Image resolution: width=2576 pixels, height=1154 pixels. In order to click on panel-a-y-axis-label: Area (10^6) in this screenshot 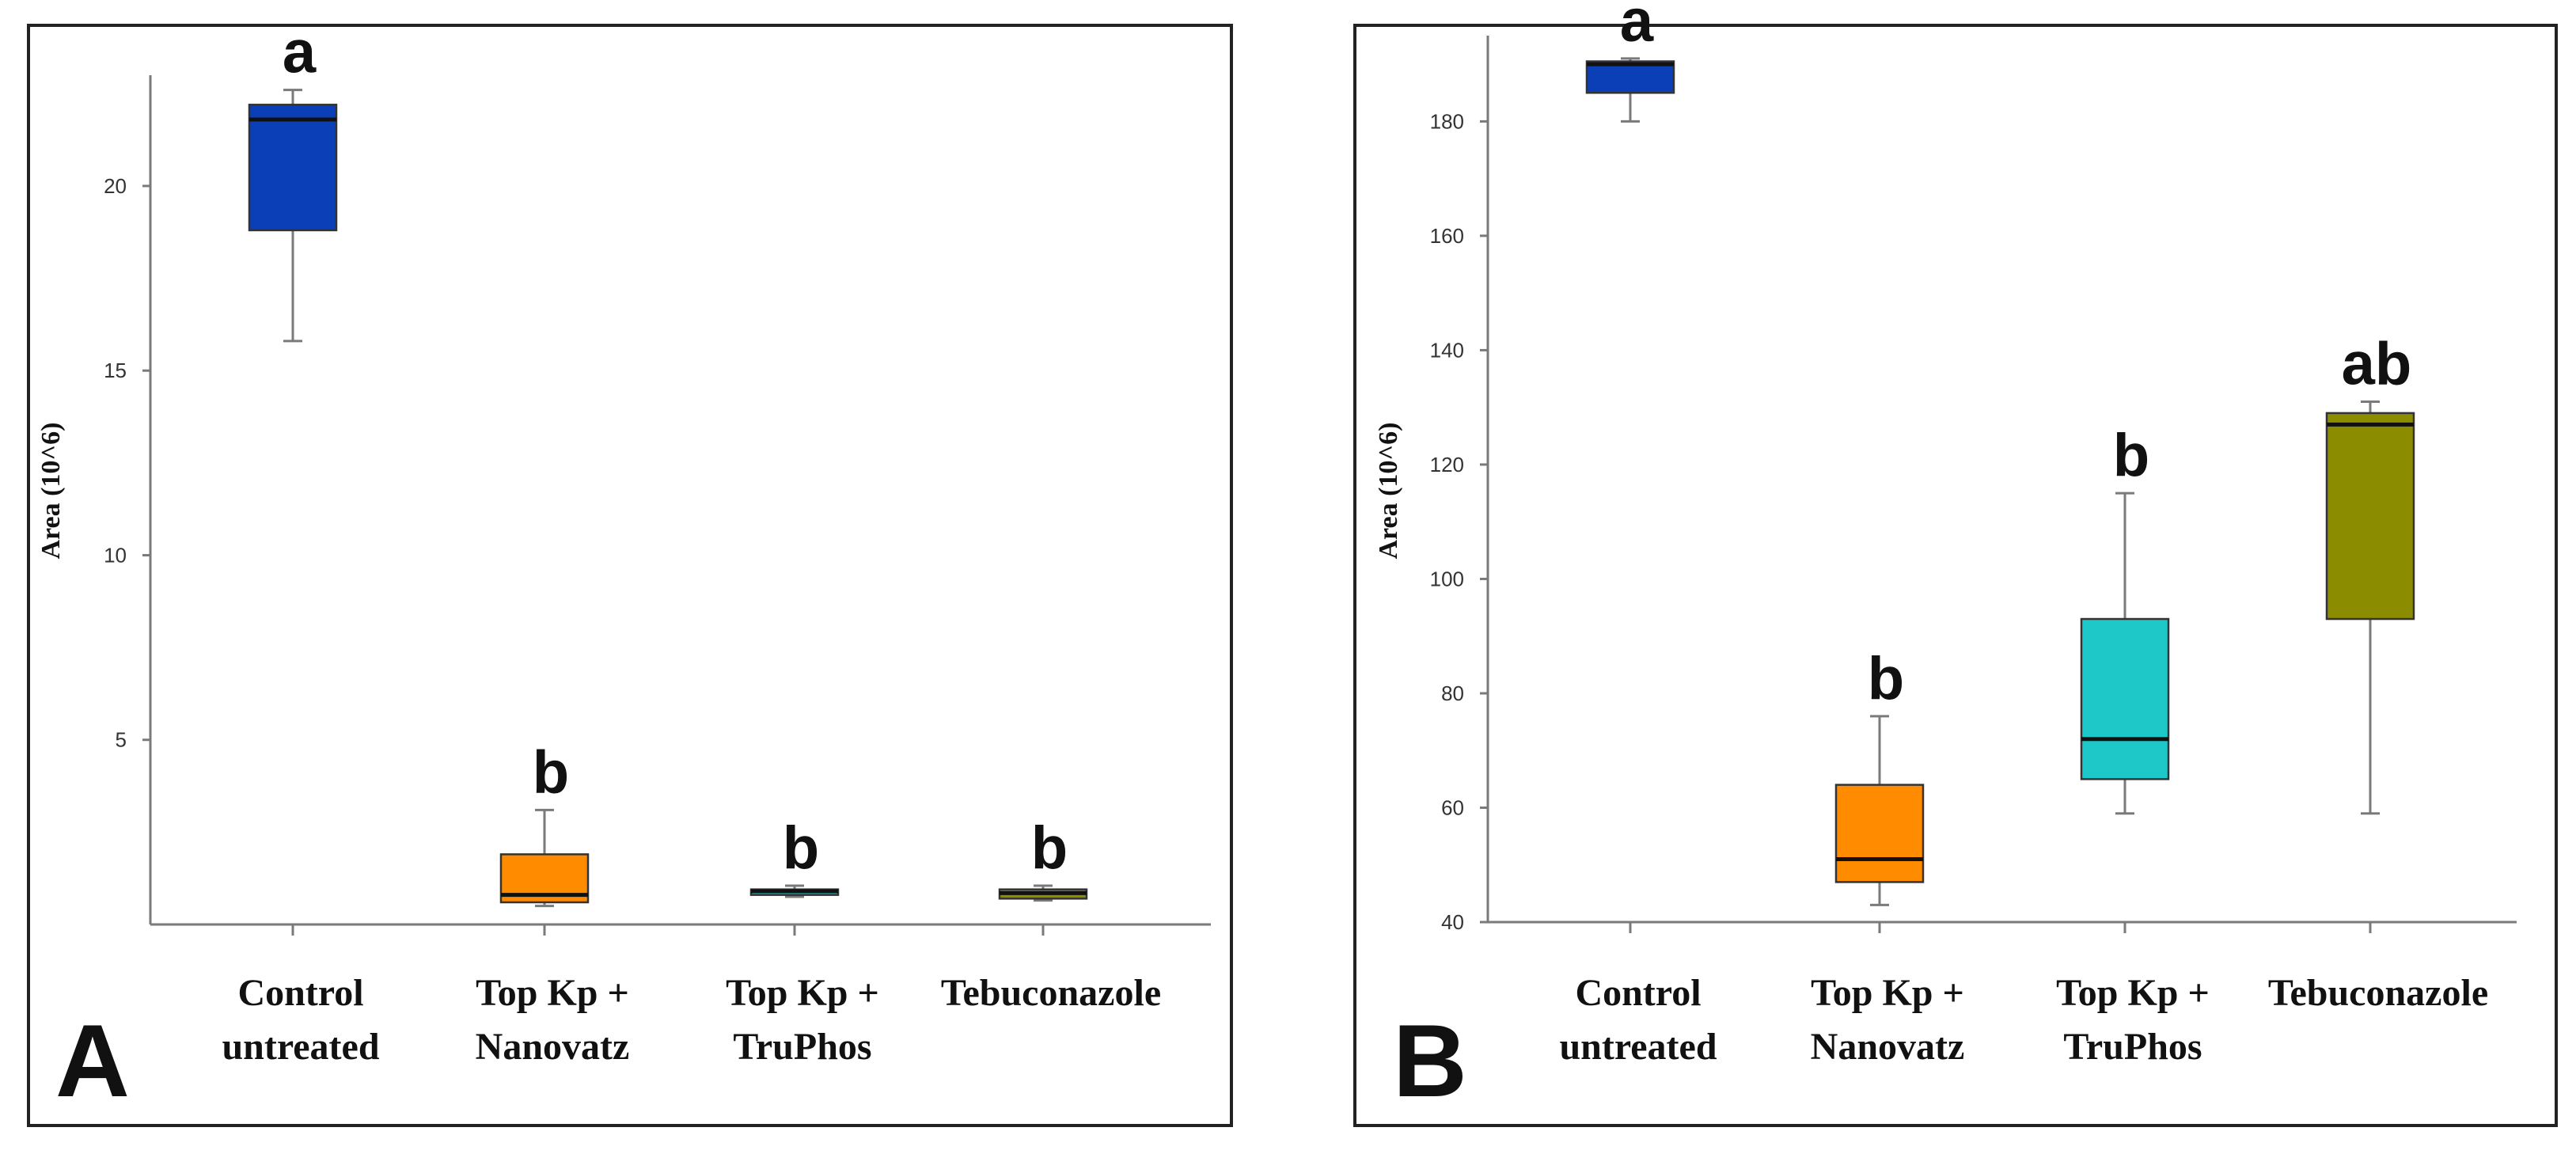, I will do `click(51, 490)`.